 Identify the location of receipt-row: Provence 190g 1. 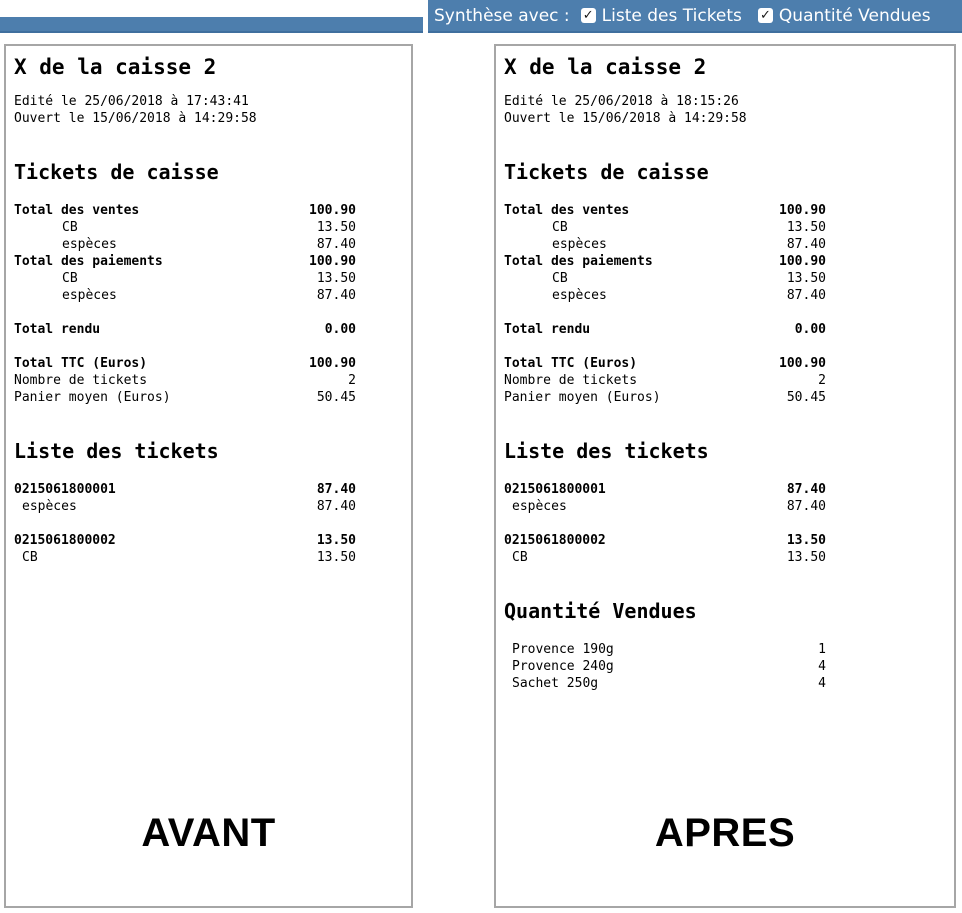
(665, 649).